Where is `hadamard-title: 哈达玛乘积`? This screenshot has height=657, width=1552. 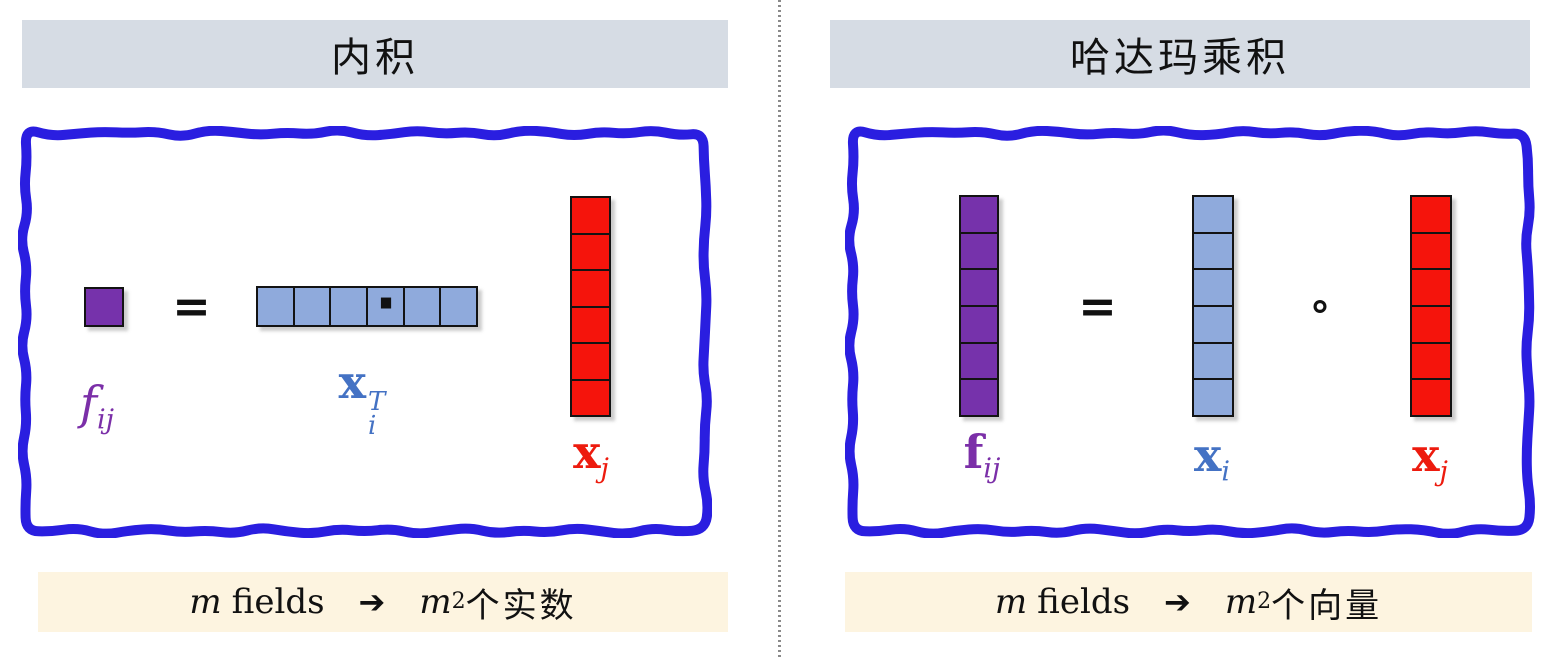 hadamard-title: 哈达玛乘积 is located at coordinates (1180, 58).